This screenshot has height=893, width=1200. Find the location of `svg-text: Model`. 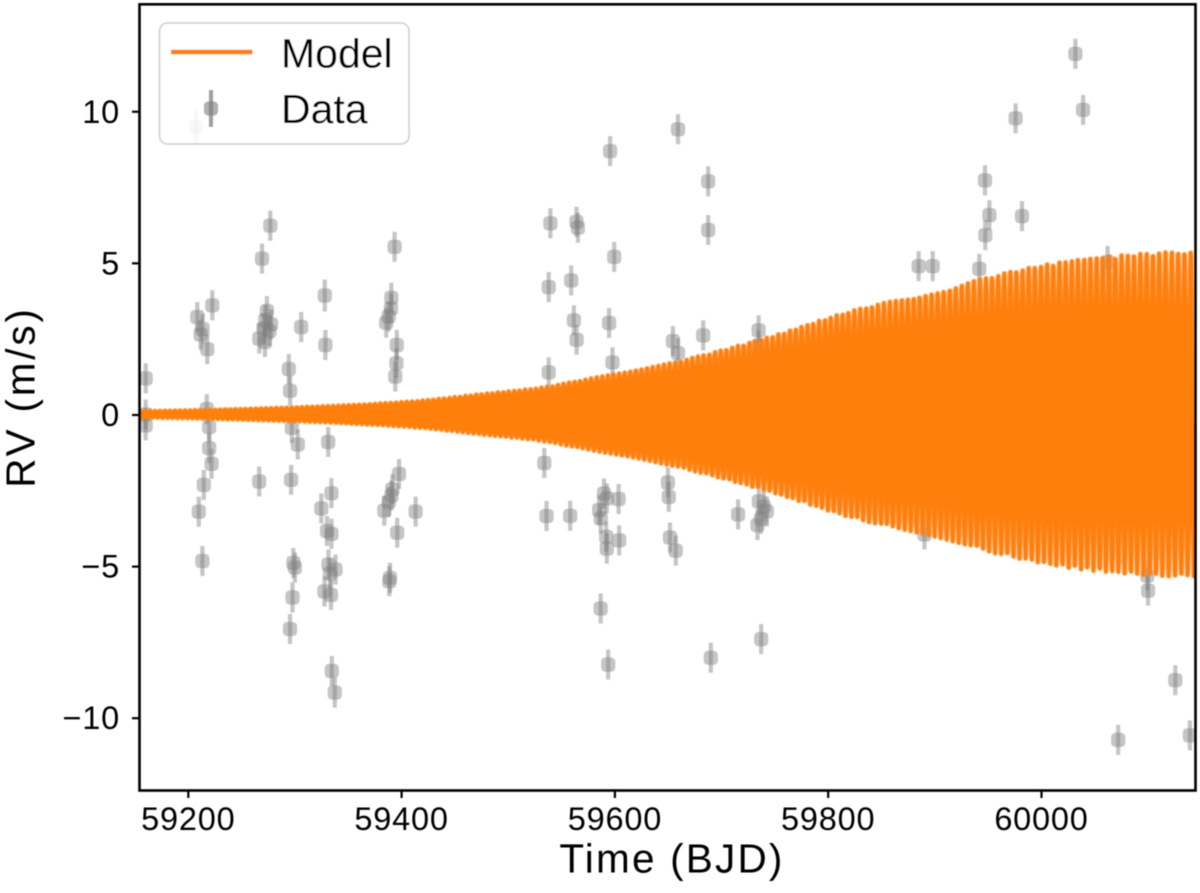

svg-text: Model is located at coordinates (337, 54).